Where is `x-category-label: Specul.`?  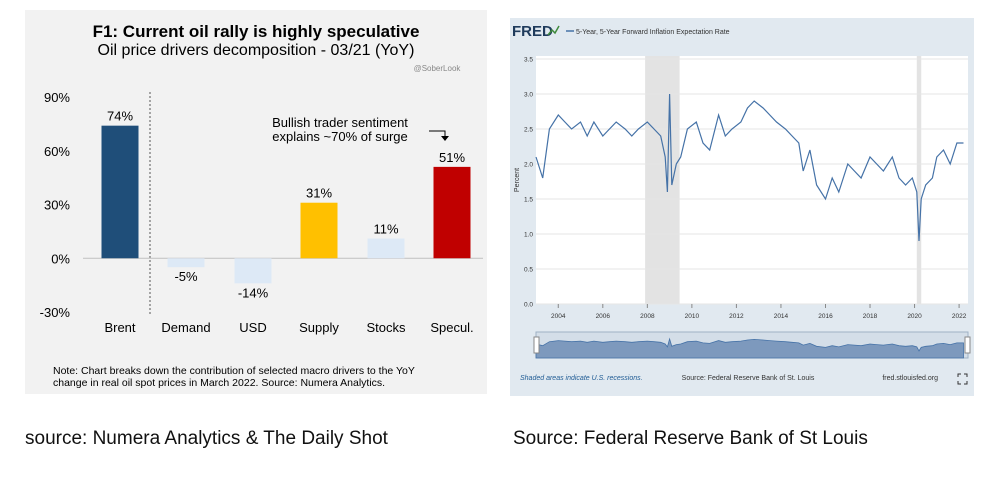 x-category-label: Specul. is located at coordinates (451, 327).